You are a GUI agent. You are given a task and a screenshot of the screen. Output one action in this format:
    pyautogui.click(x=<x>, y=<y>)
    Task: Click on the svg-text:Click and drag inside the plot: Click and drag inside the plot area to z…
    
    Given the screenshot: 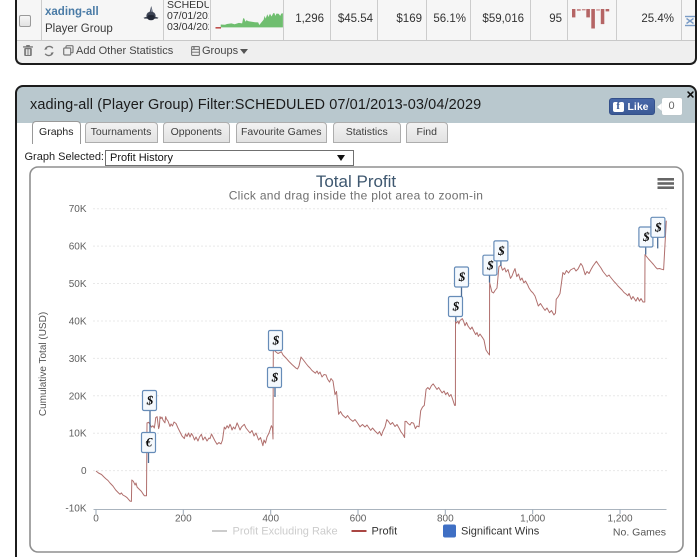 What is the action you would take?
    pyautogui.click(x=356, y=196)
    